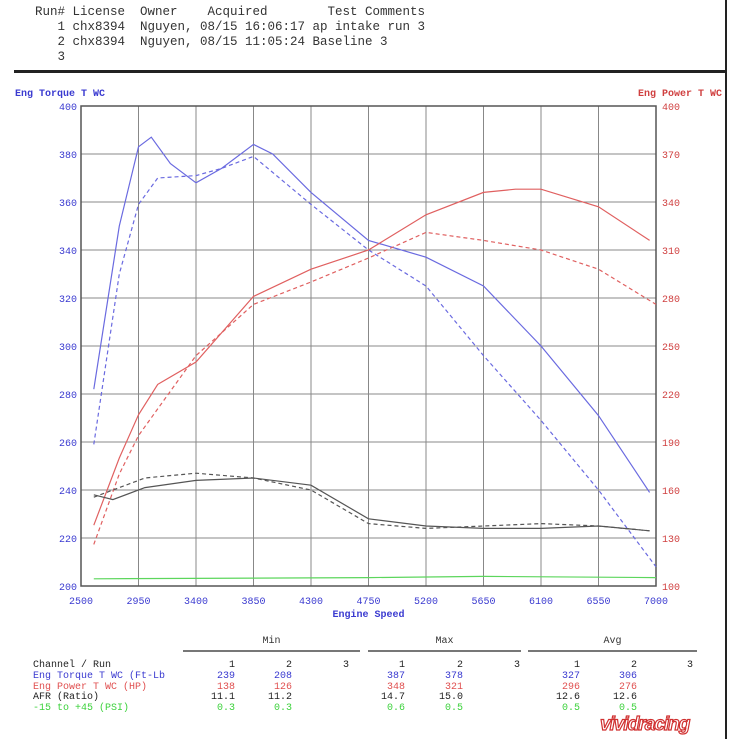 The image size is (739, 739). Describe the element at coordinates (671, 348) in the screenshot. I see `y-right-tick-label: 250` at that location.